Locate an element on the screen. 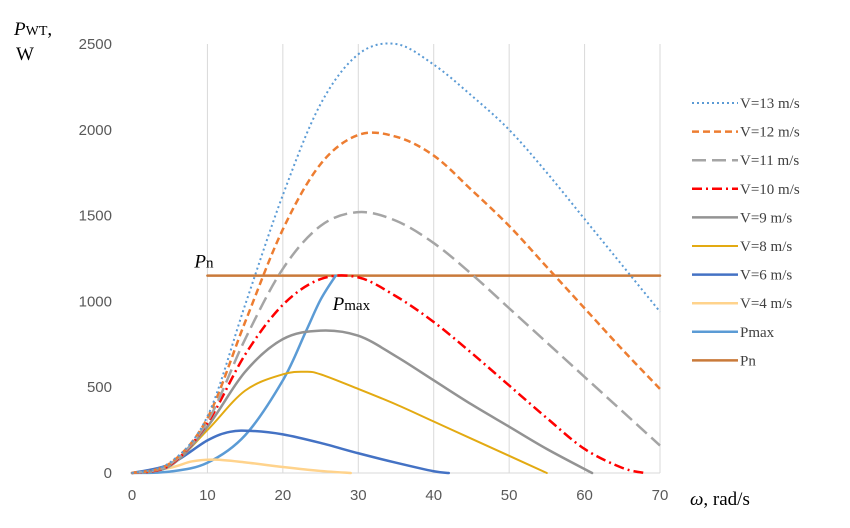  legend-entry-v-11-m-s: V=11 m/s is located at coordinates (769, 161).